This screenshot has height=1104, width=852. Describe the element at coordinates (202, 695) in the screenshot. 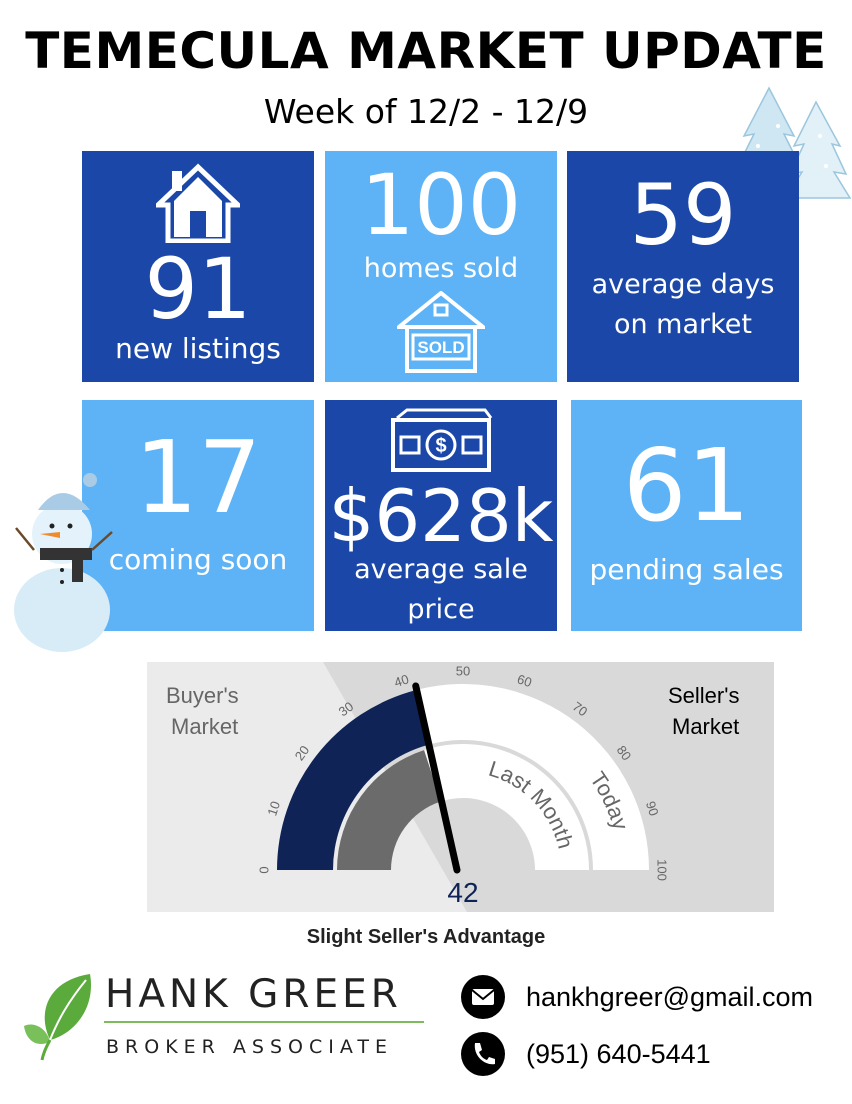

I see `buyers-market-label-1: Buyer's` at that location.